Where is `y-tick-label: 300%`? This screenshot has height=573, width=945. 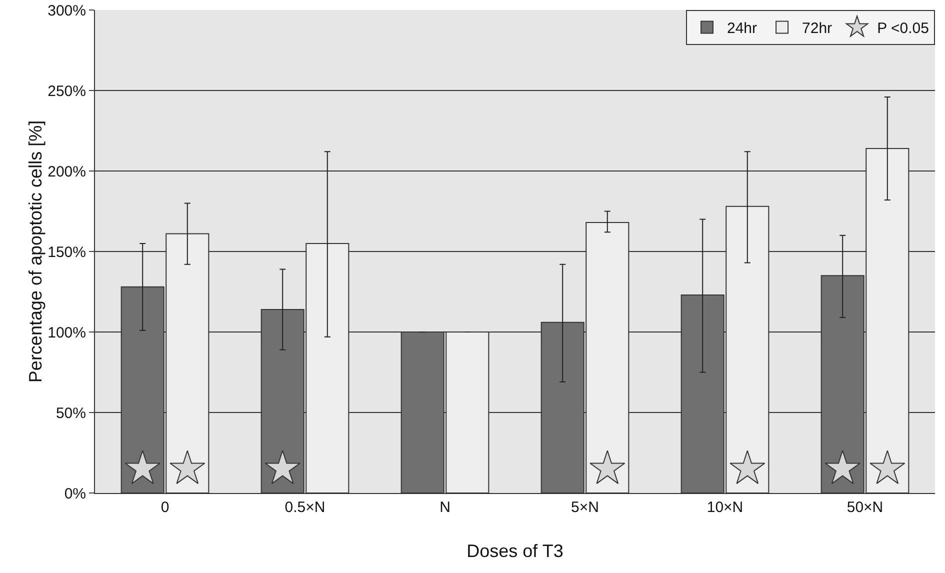
y-tick-label: 300% is located at coordinates (67, 11).